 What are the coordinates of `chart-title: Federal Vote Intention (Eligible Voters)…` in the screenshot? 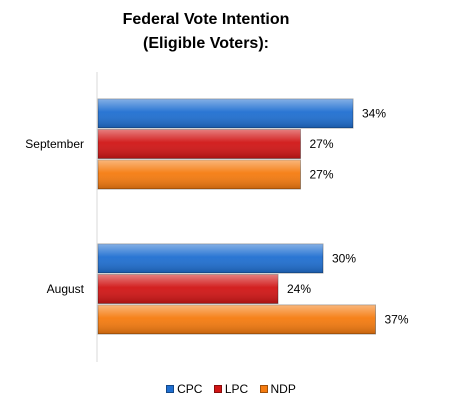 It's located at (206, 32).